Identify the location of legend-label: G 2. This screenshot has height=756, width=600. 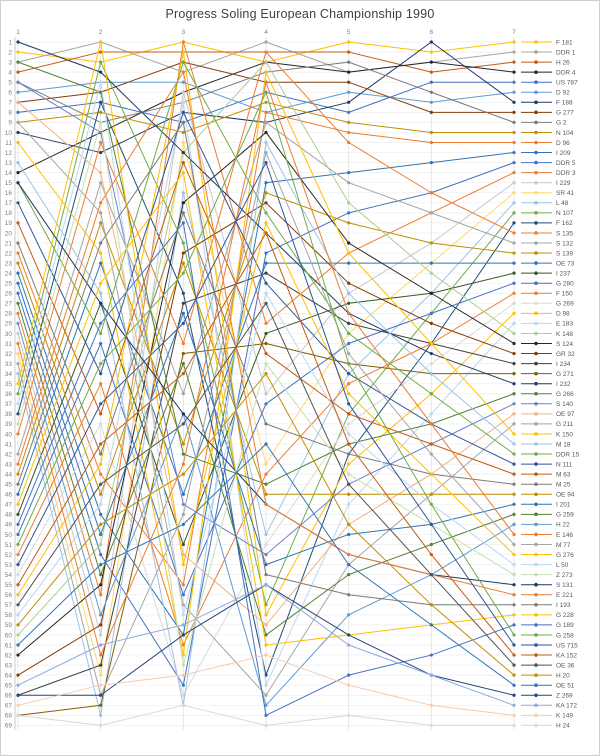
(561, 123).